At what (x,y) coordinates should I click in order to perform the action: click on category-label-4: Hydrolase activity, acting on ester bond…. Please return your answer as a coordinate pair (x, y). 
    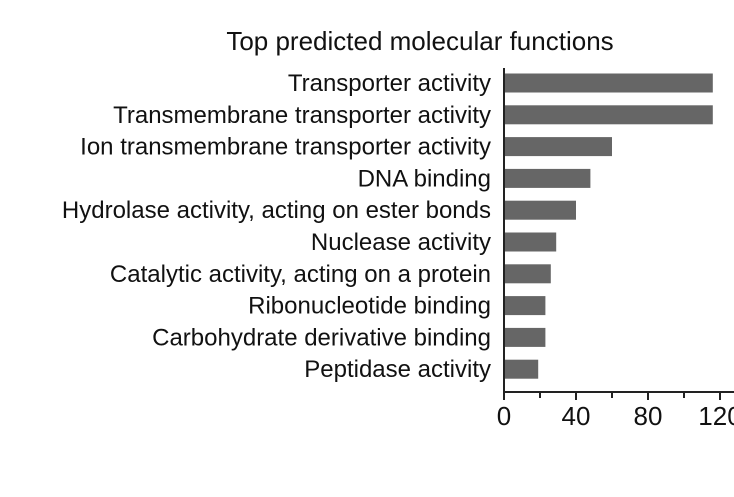
    Looking at the image, I should click on (276, 210).